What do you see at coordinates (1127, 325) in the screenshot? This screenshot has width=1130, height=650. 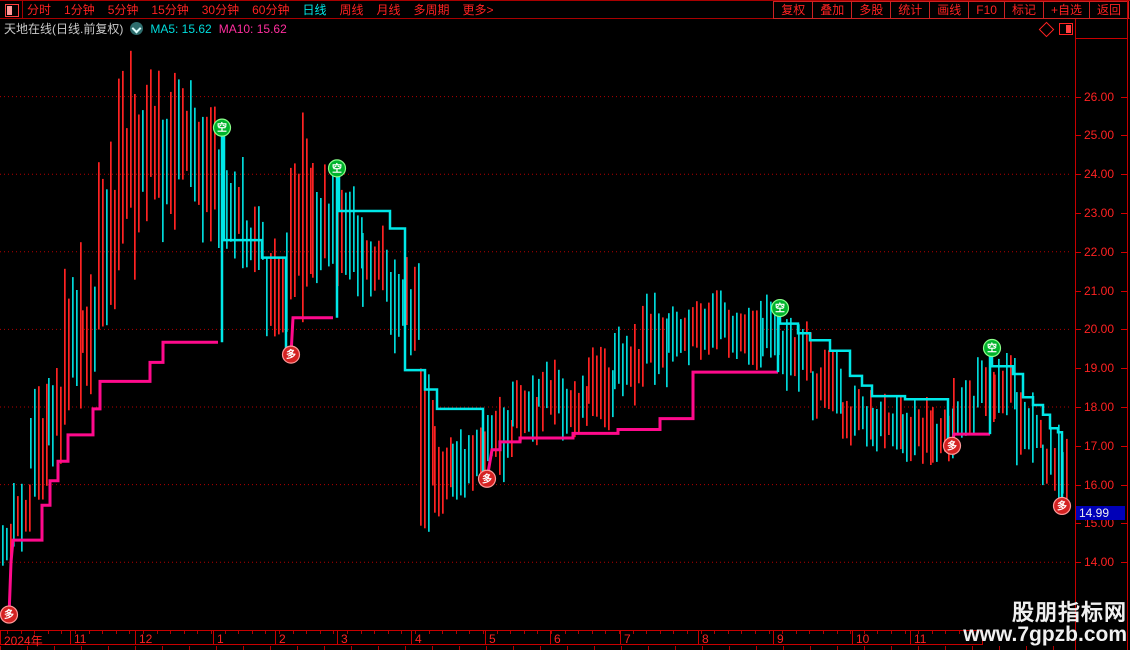 I see `right-border` at bounding box center [1127, 325].